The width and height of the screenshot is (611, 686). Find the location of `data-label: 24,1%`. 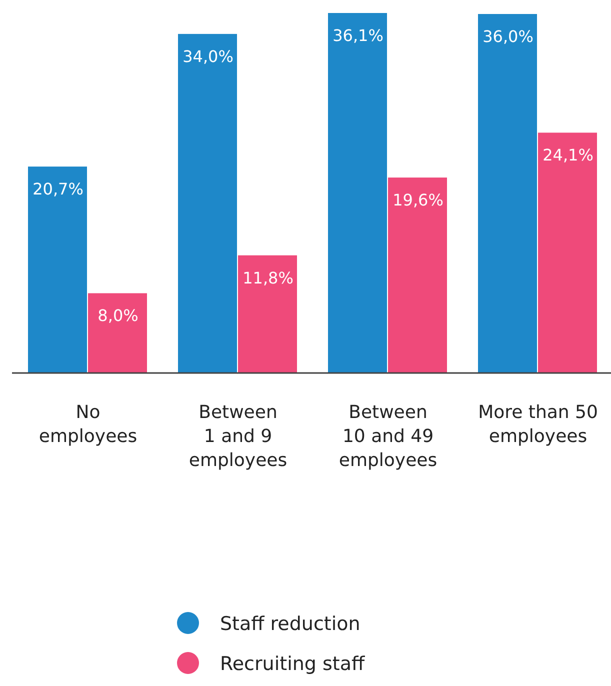

data-label: 24,1% is located at coordinates (568, 155).